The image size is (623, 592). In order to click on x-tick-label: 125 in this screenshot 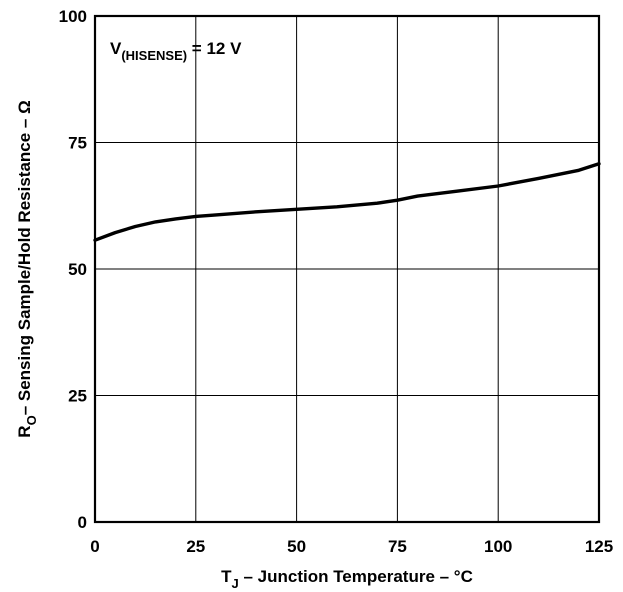, I will do `click(599, 546)`.